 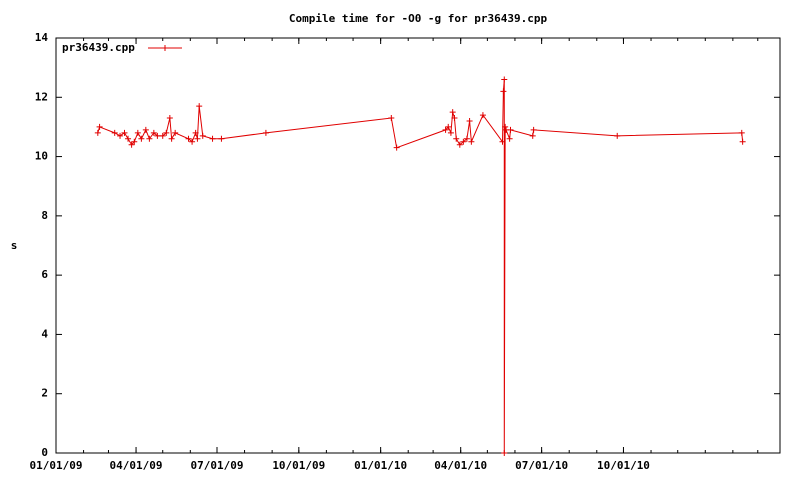 I want to click on y-tick-label: 6, so click(x=44, y=274).